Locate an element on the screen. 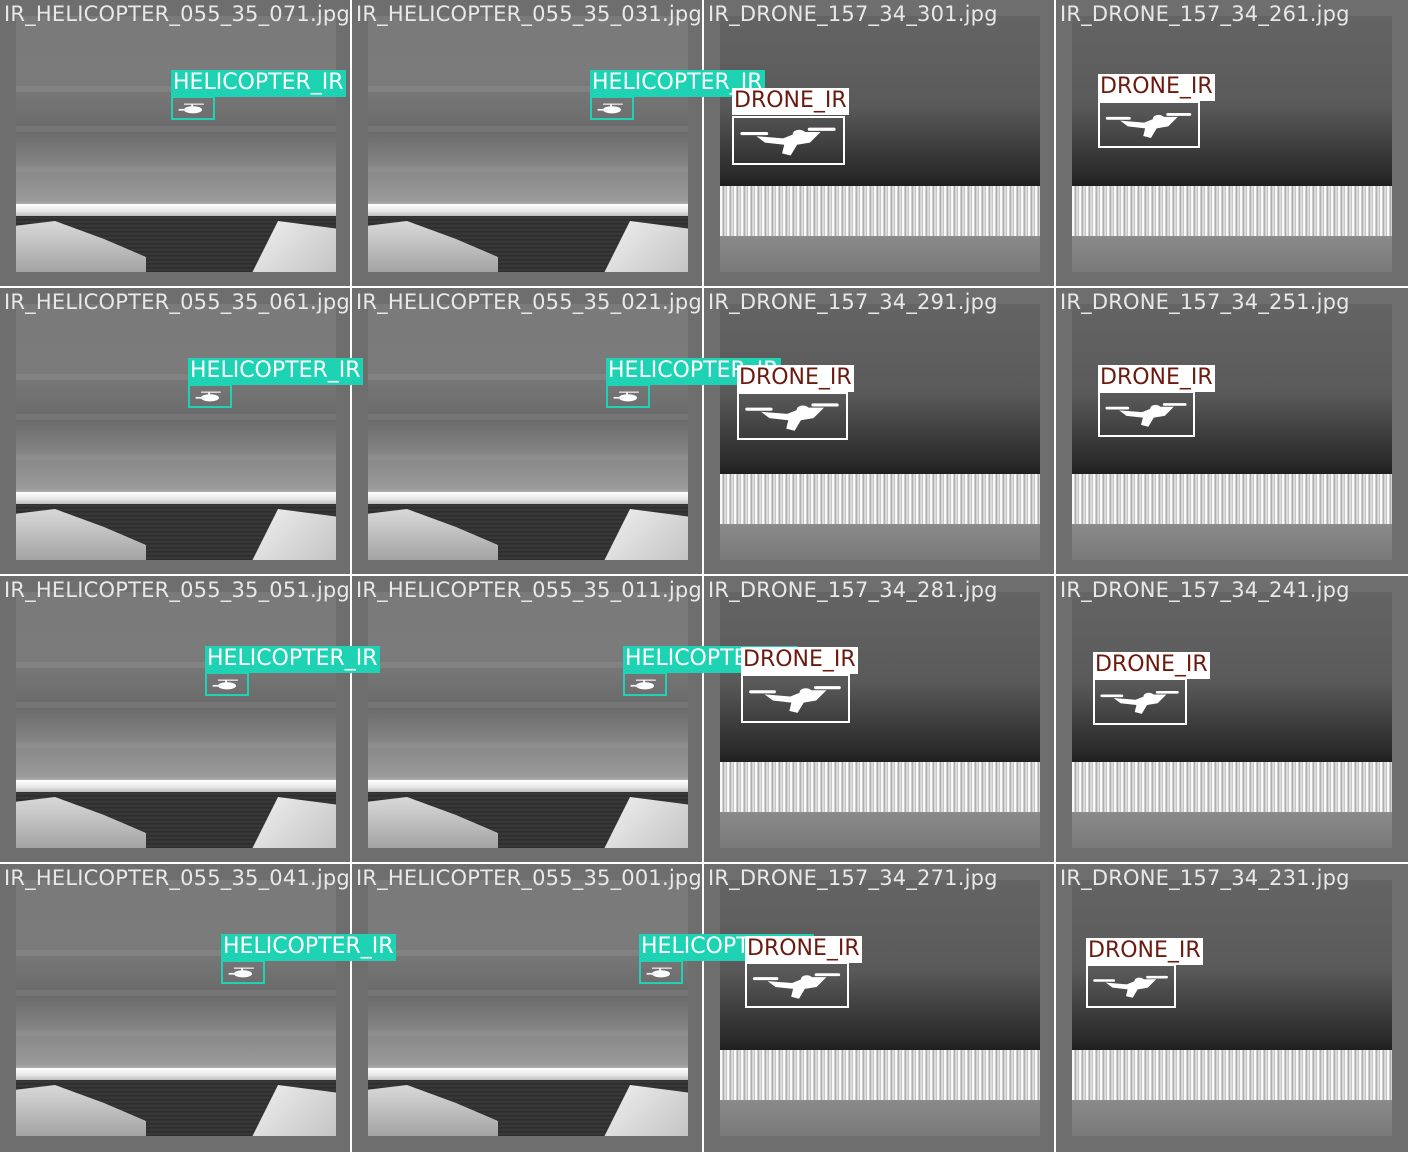 The height and width of the screenshot is (1152, 1408). image-tile: IR_HELICOPTER_055_35_031.jpg is located at coordinates (528, 144).